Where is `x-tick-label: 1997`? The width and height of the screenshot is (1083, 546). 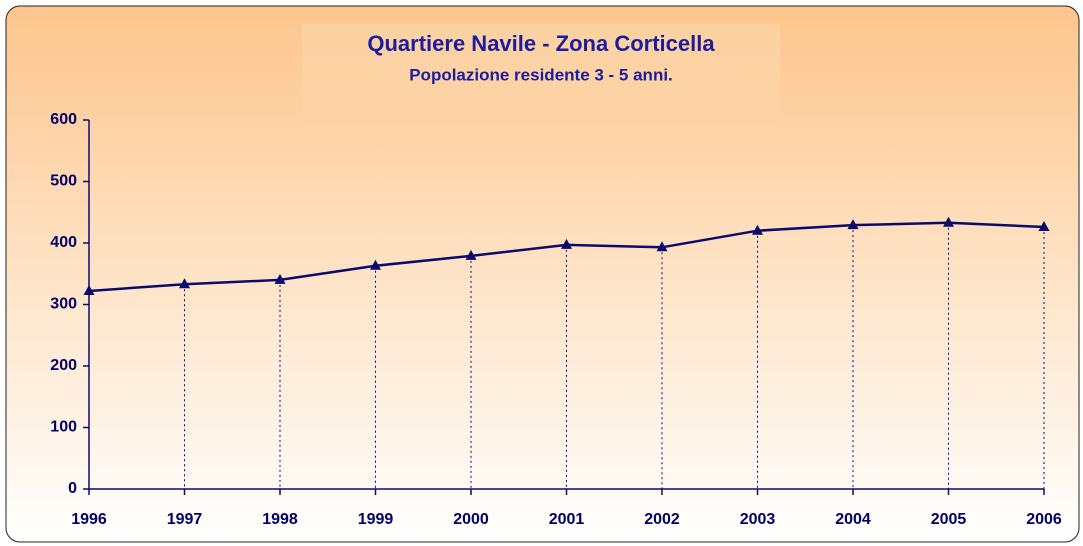
x-tick-label: 1997 is located at coordinates (185, 519).